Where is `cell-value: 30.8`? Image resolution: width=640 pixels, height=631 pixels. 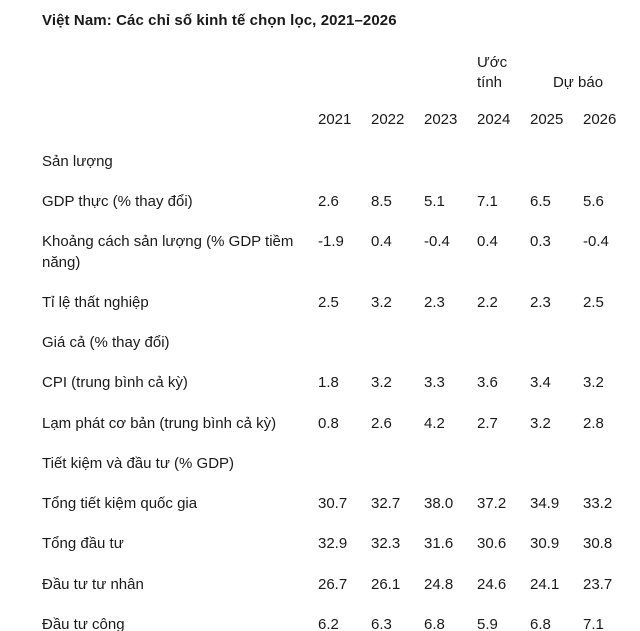
cell-value: 30.8 is located at coordinates (598, 544).